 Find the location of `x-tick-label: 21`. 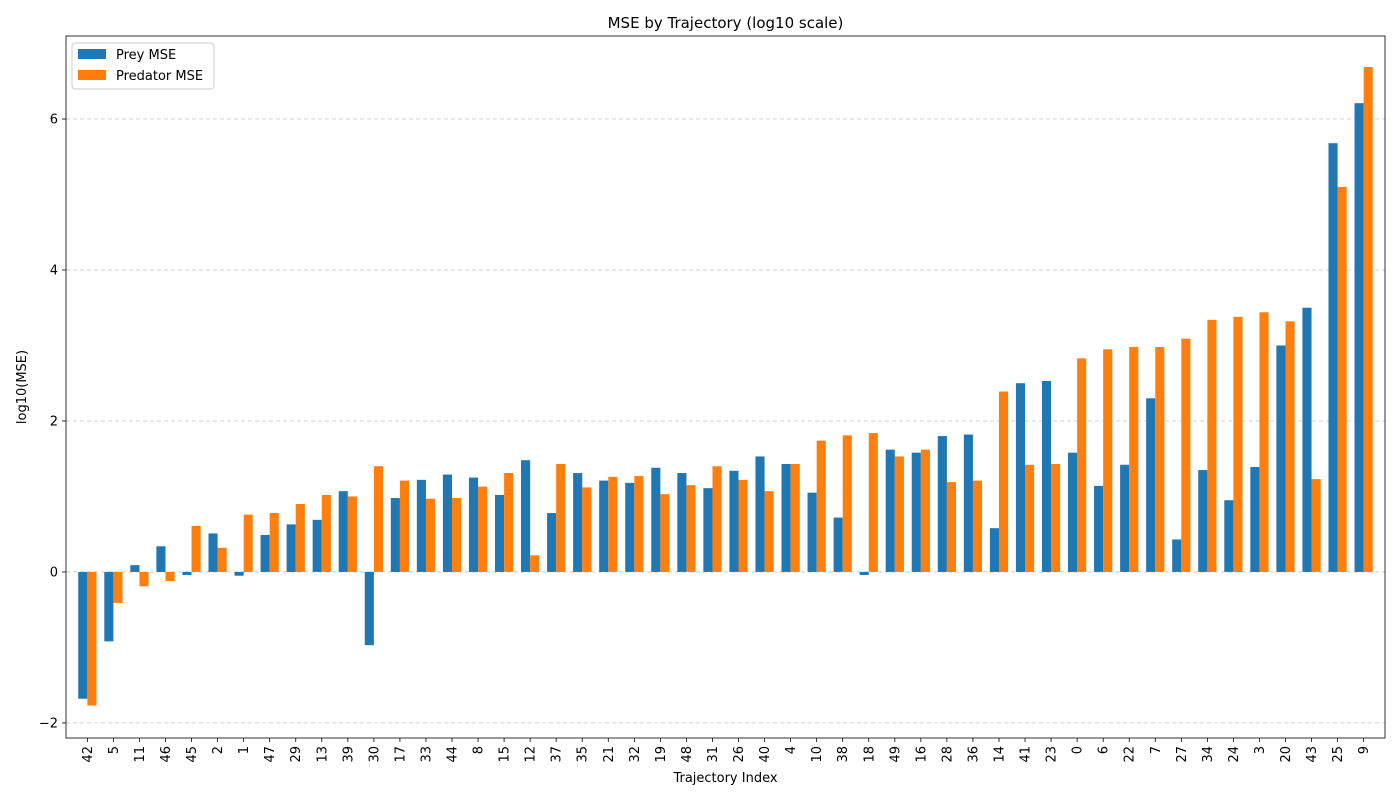

x-tick-label: 21 is located at coordinates (609, 754).